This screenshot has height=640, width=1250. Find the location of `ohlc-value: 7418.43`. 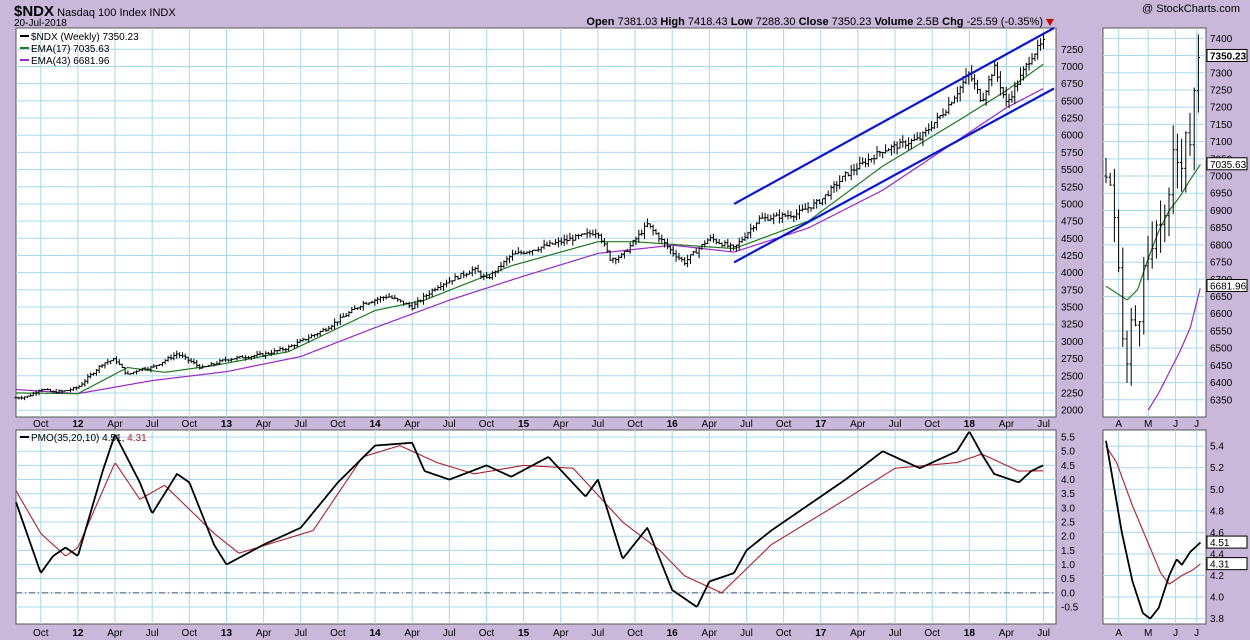

ohlc-value: 7418.43 is located at coordinates (708, 22).